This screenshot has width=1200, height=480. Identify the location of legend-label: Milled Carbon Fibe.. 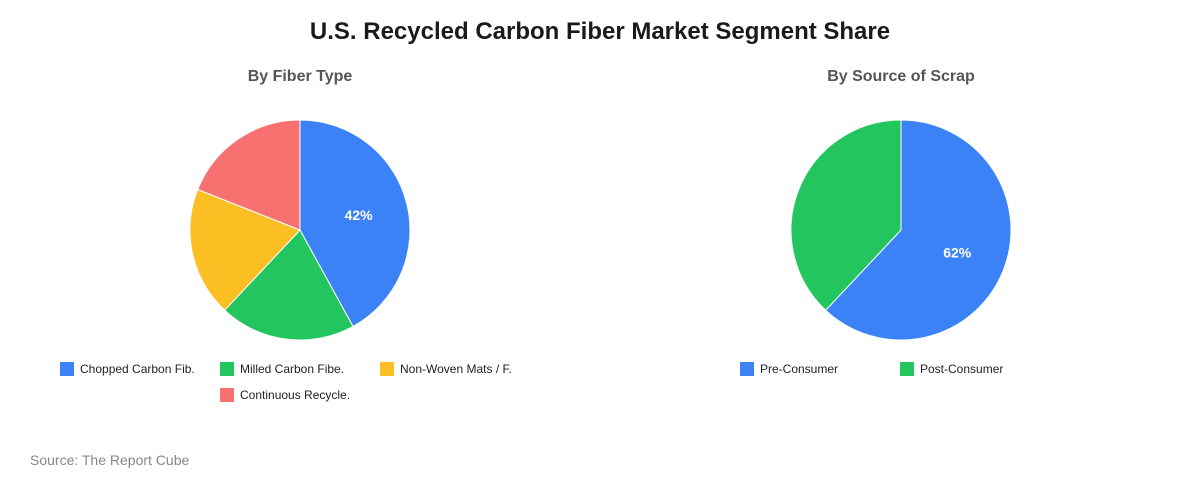
(292, 369).